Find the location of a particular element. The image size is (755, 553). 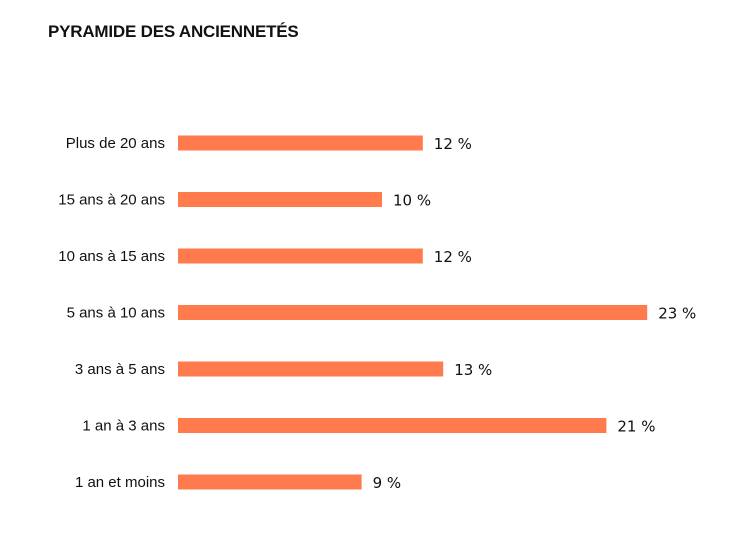

category-label: 1 an et moins is located at coordinates (120, 482).